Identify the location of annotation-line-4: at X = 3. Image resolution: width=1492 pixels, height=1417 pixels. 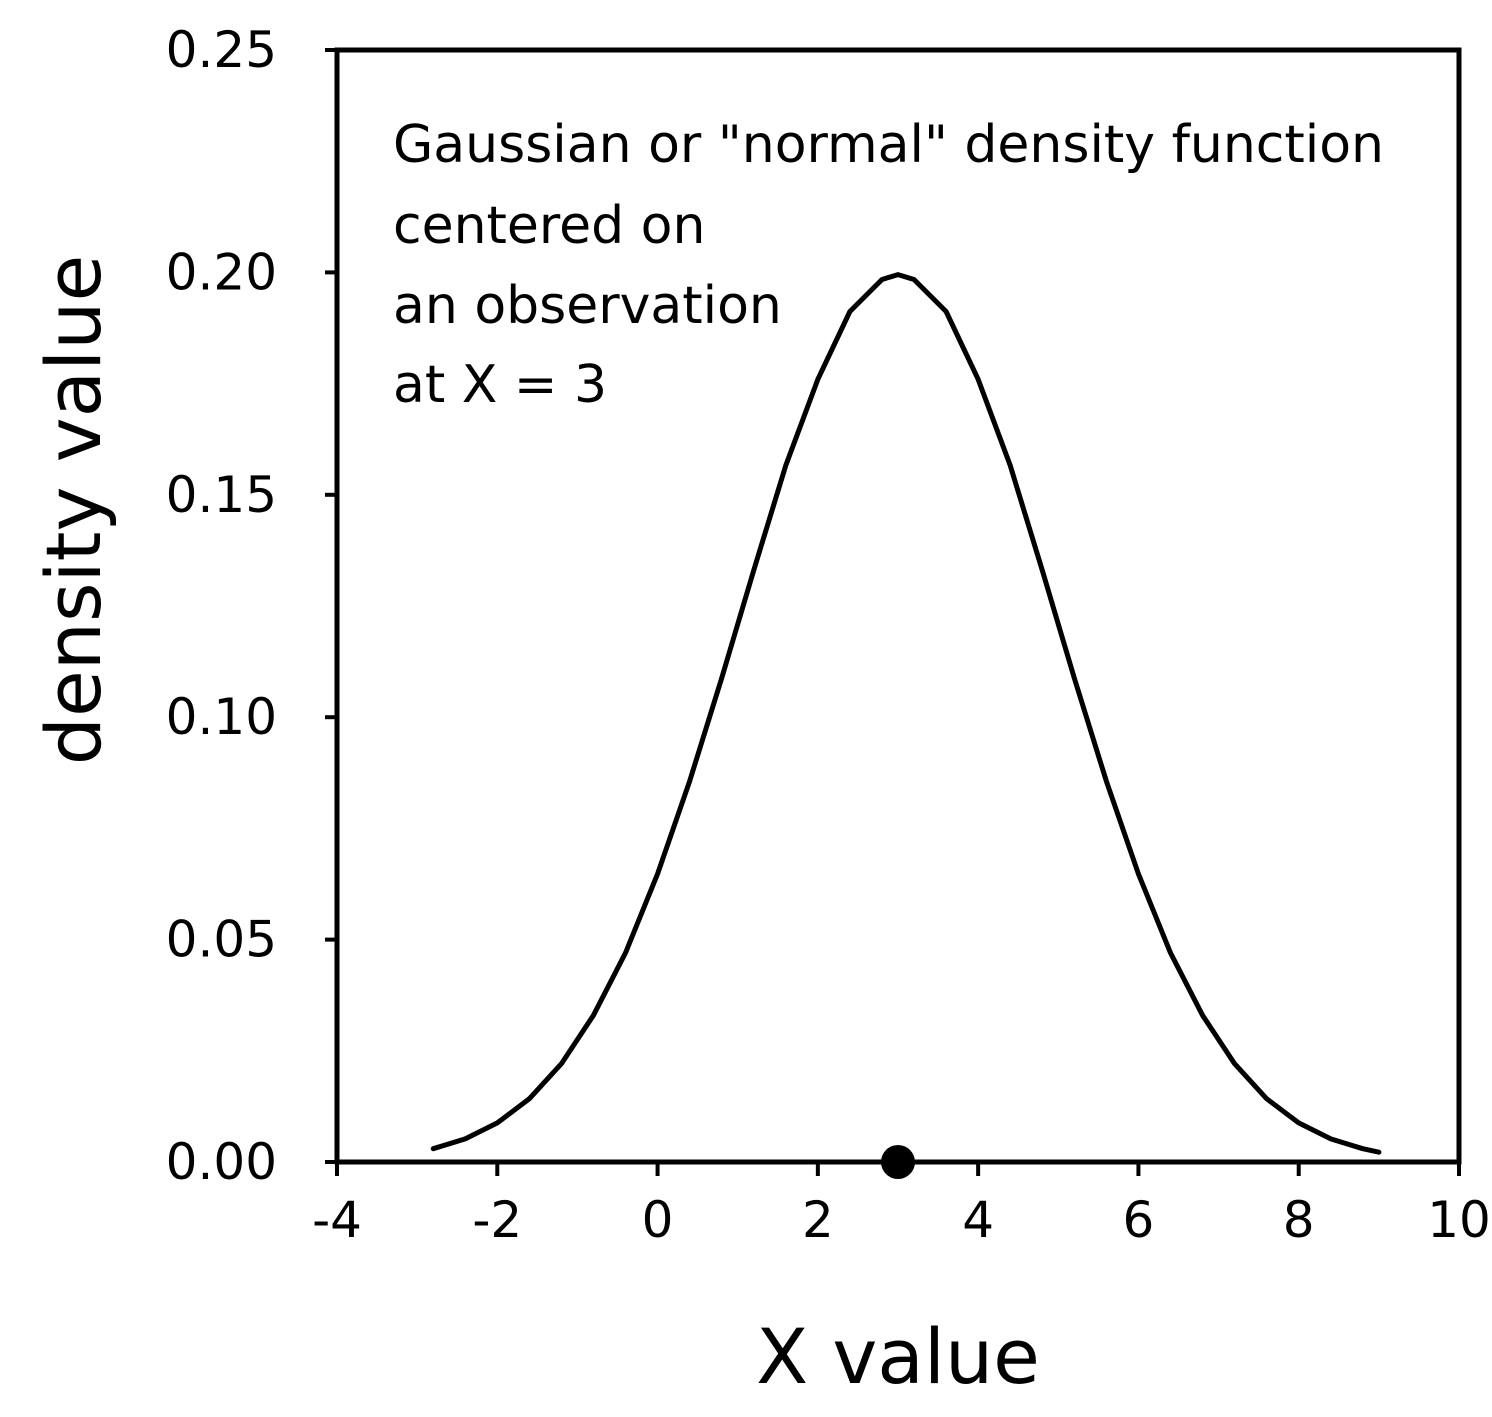
(500, 385).